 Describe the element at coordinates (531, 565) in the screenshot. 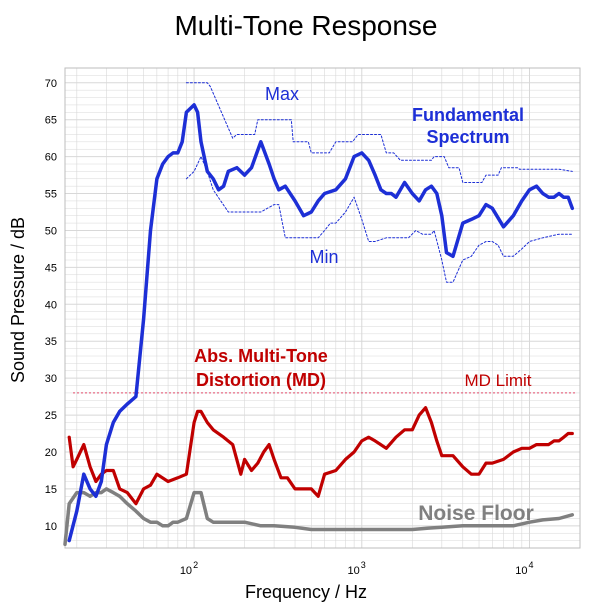

I see `x-tick-exponent: 4` at that location.